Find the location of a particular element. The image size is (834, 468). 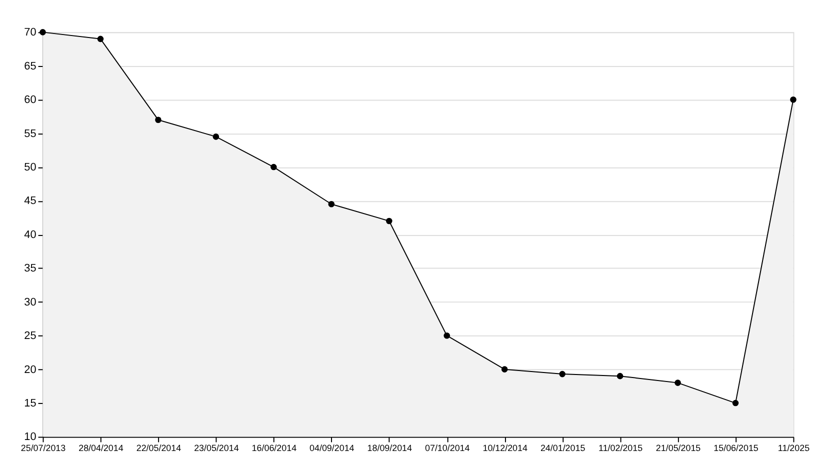

y-tick-label: 25 is located at coordinates (30, 336).